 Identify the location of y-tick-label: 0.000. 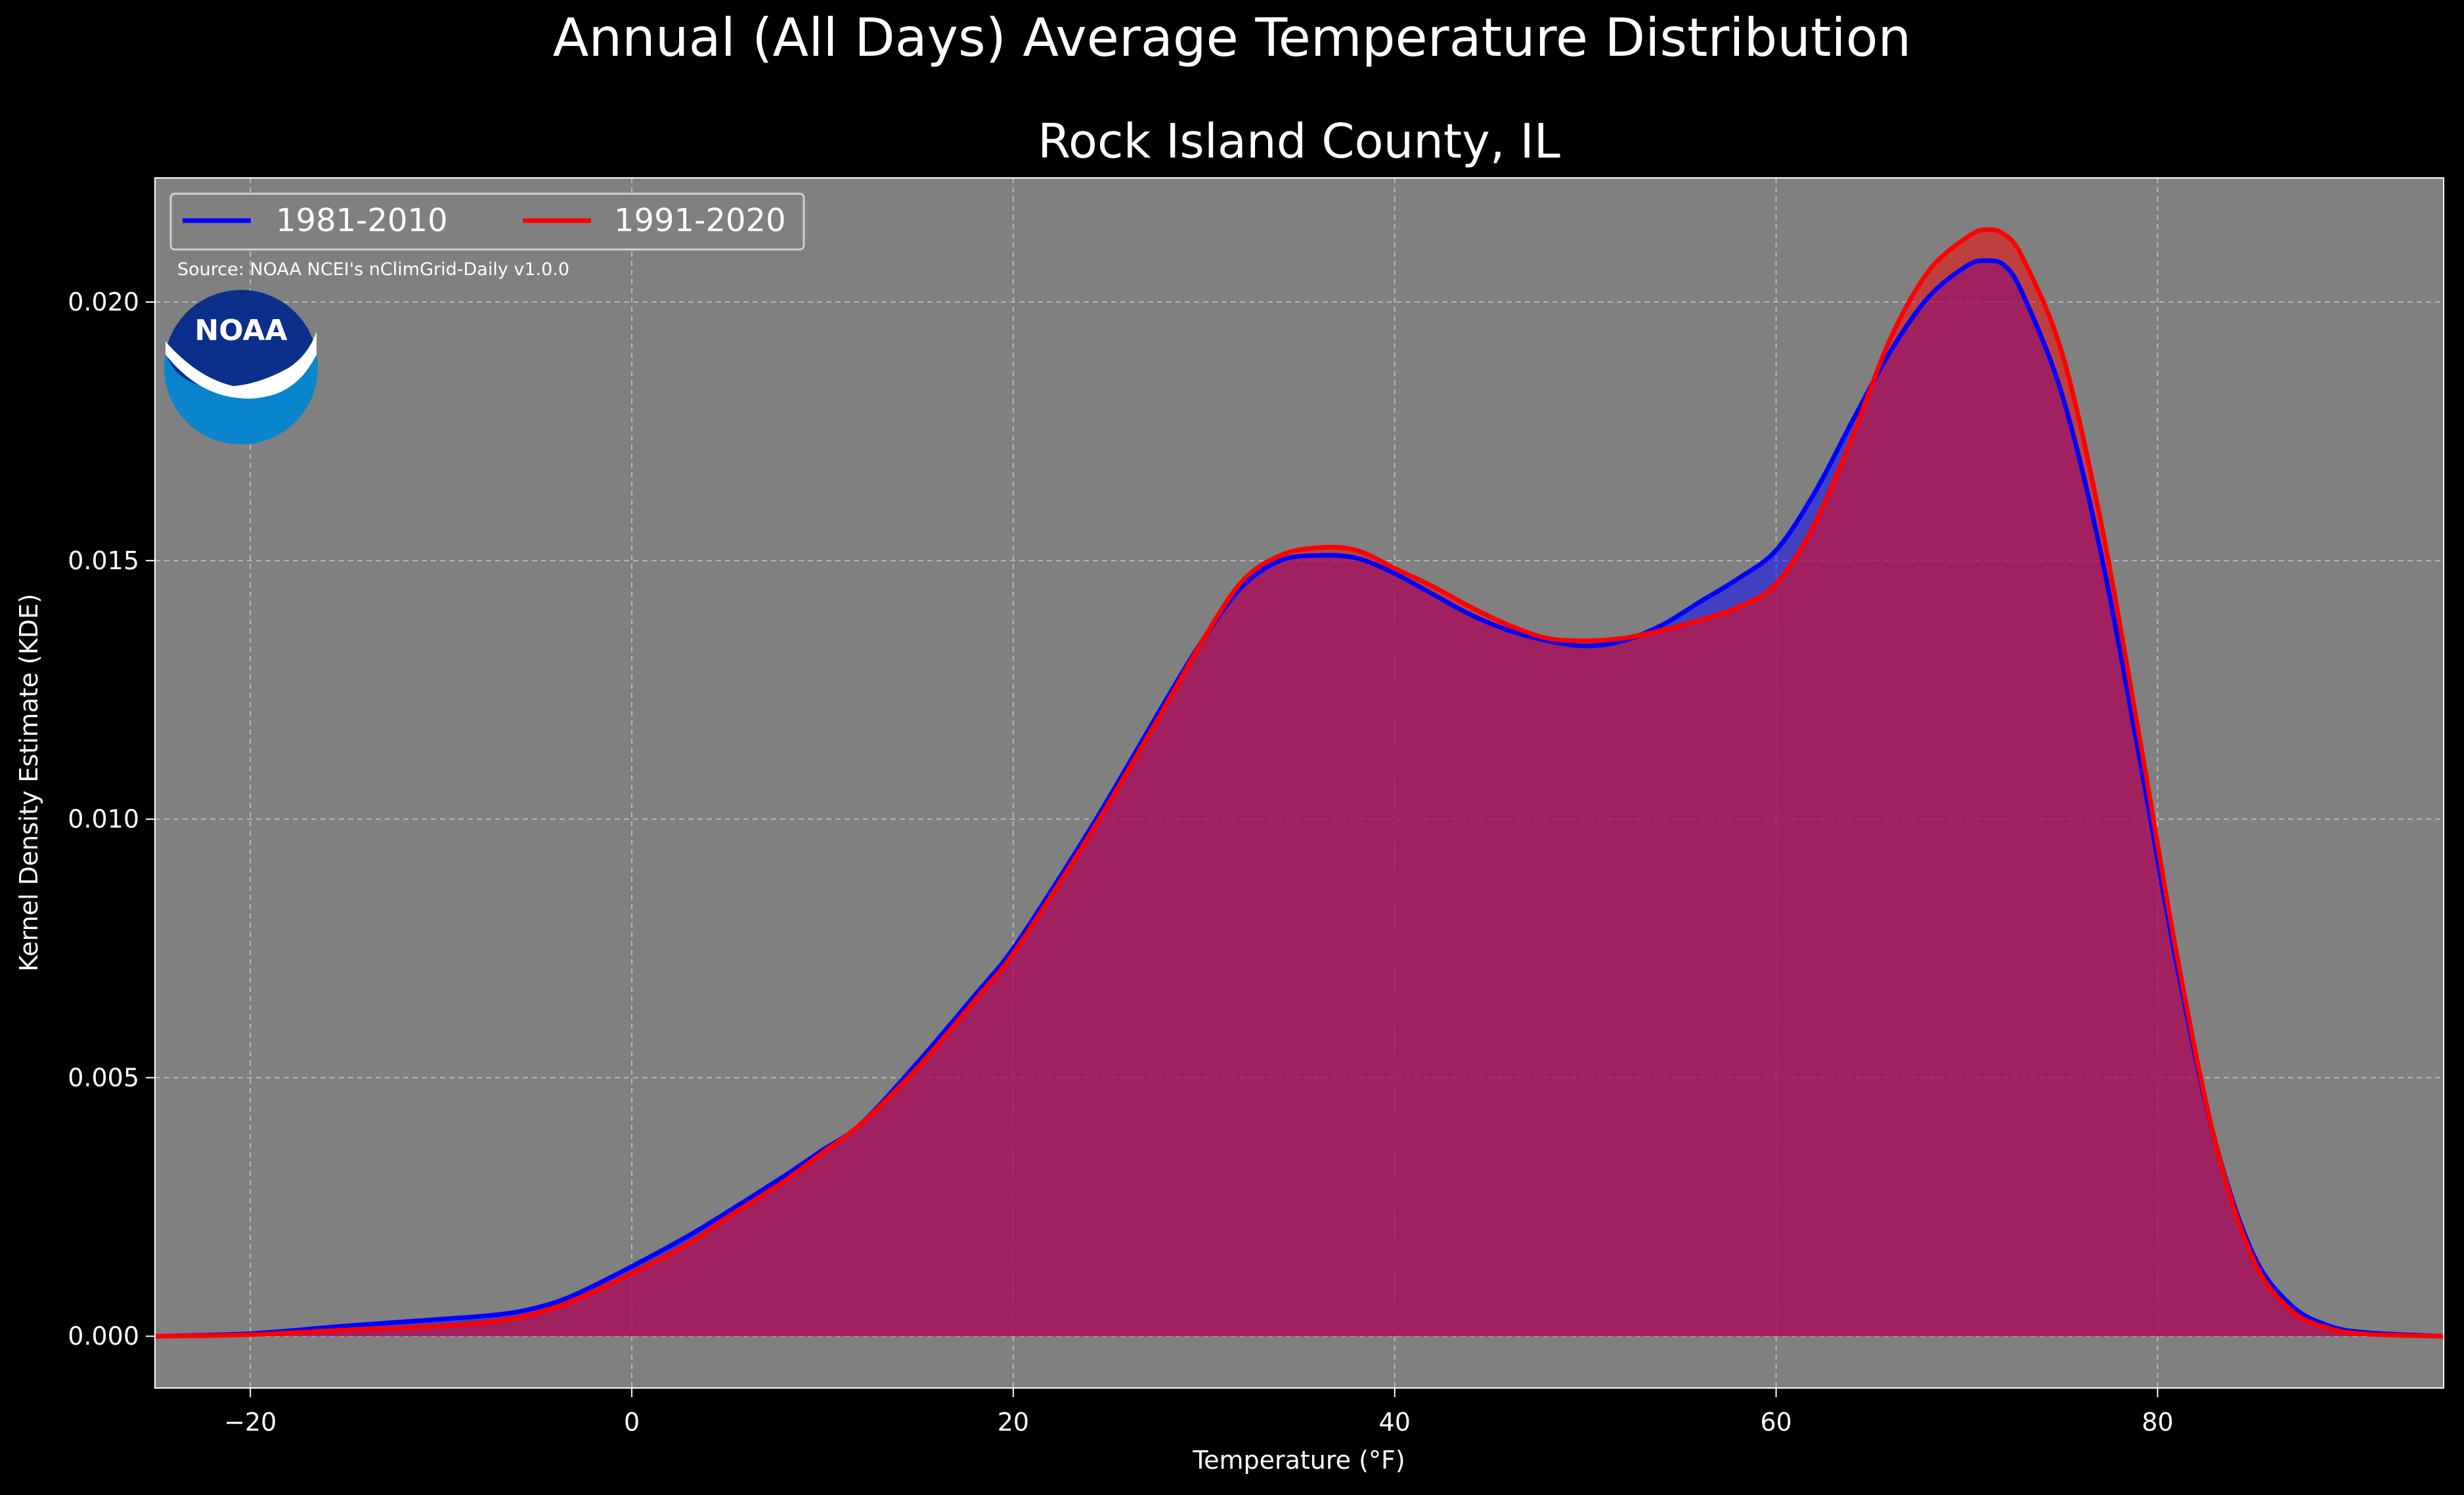
(103, 1336).